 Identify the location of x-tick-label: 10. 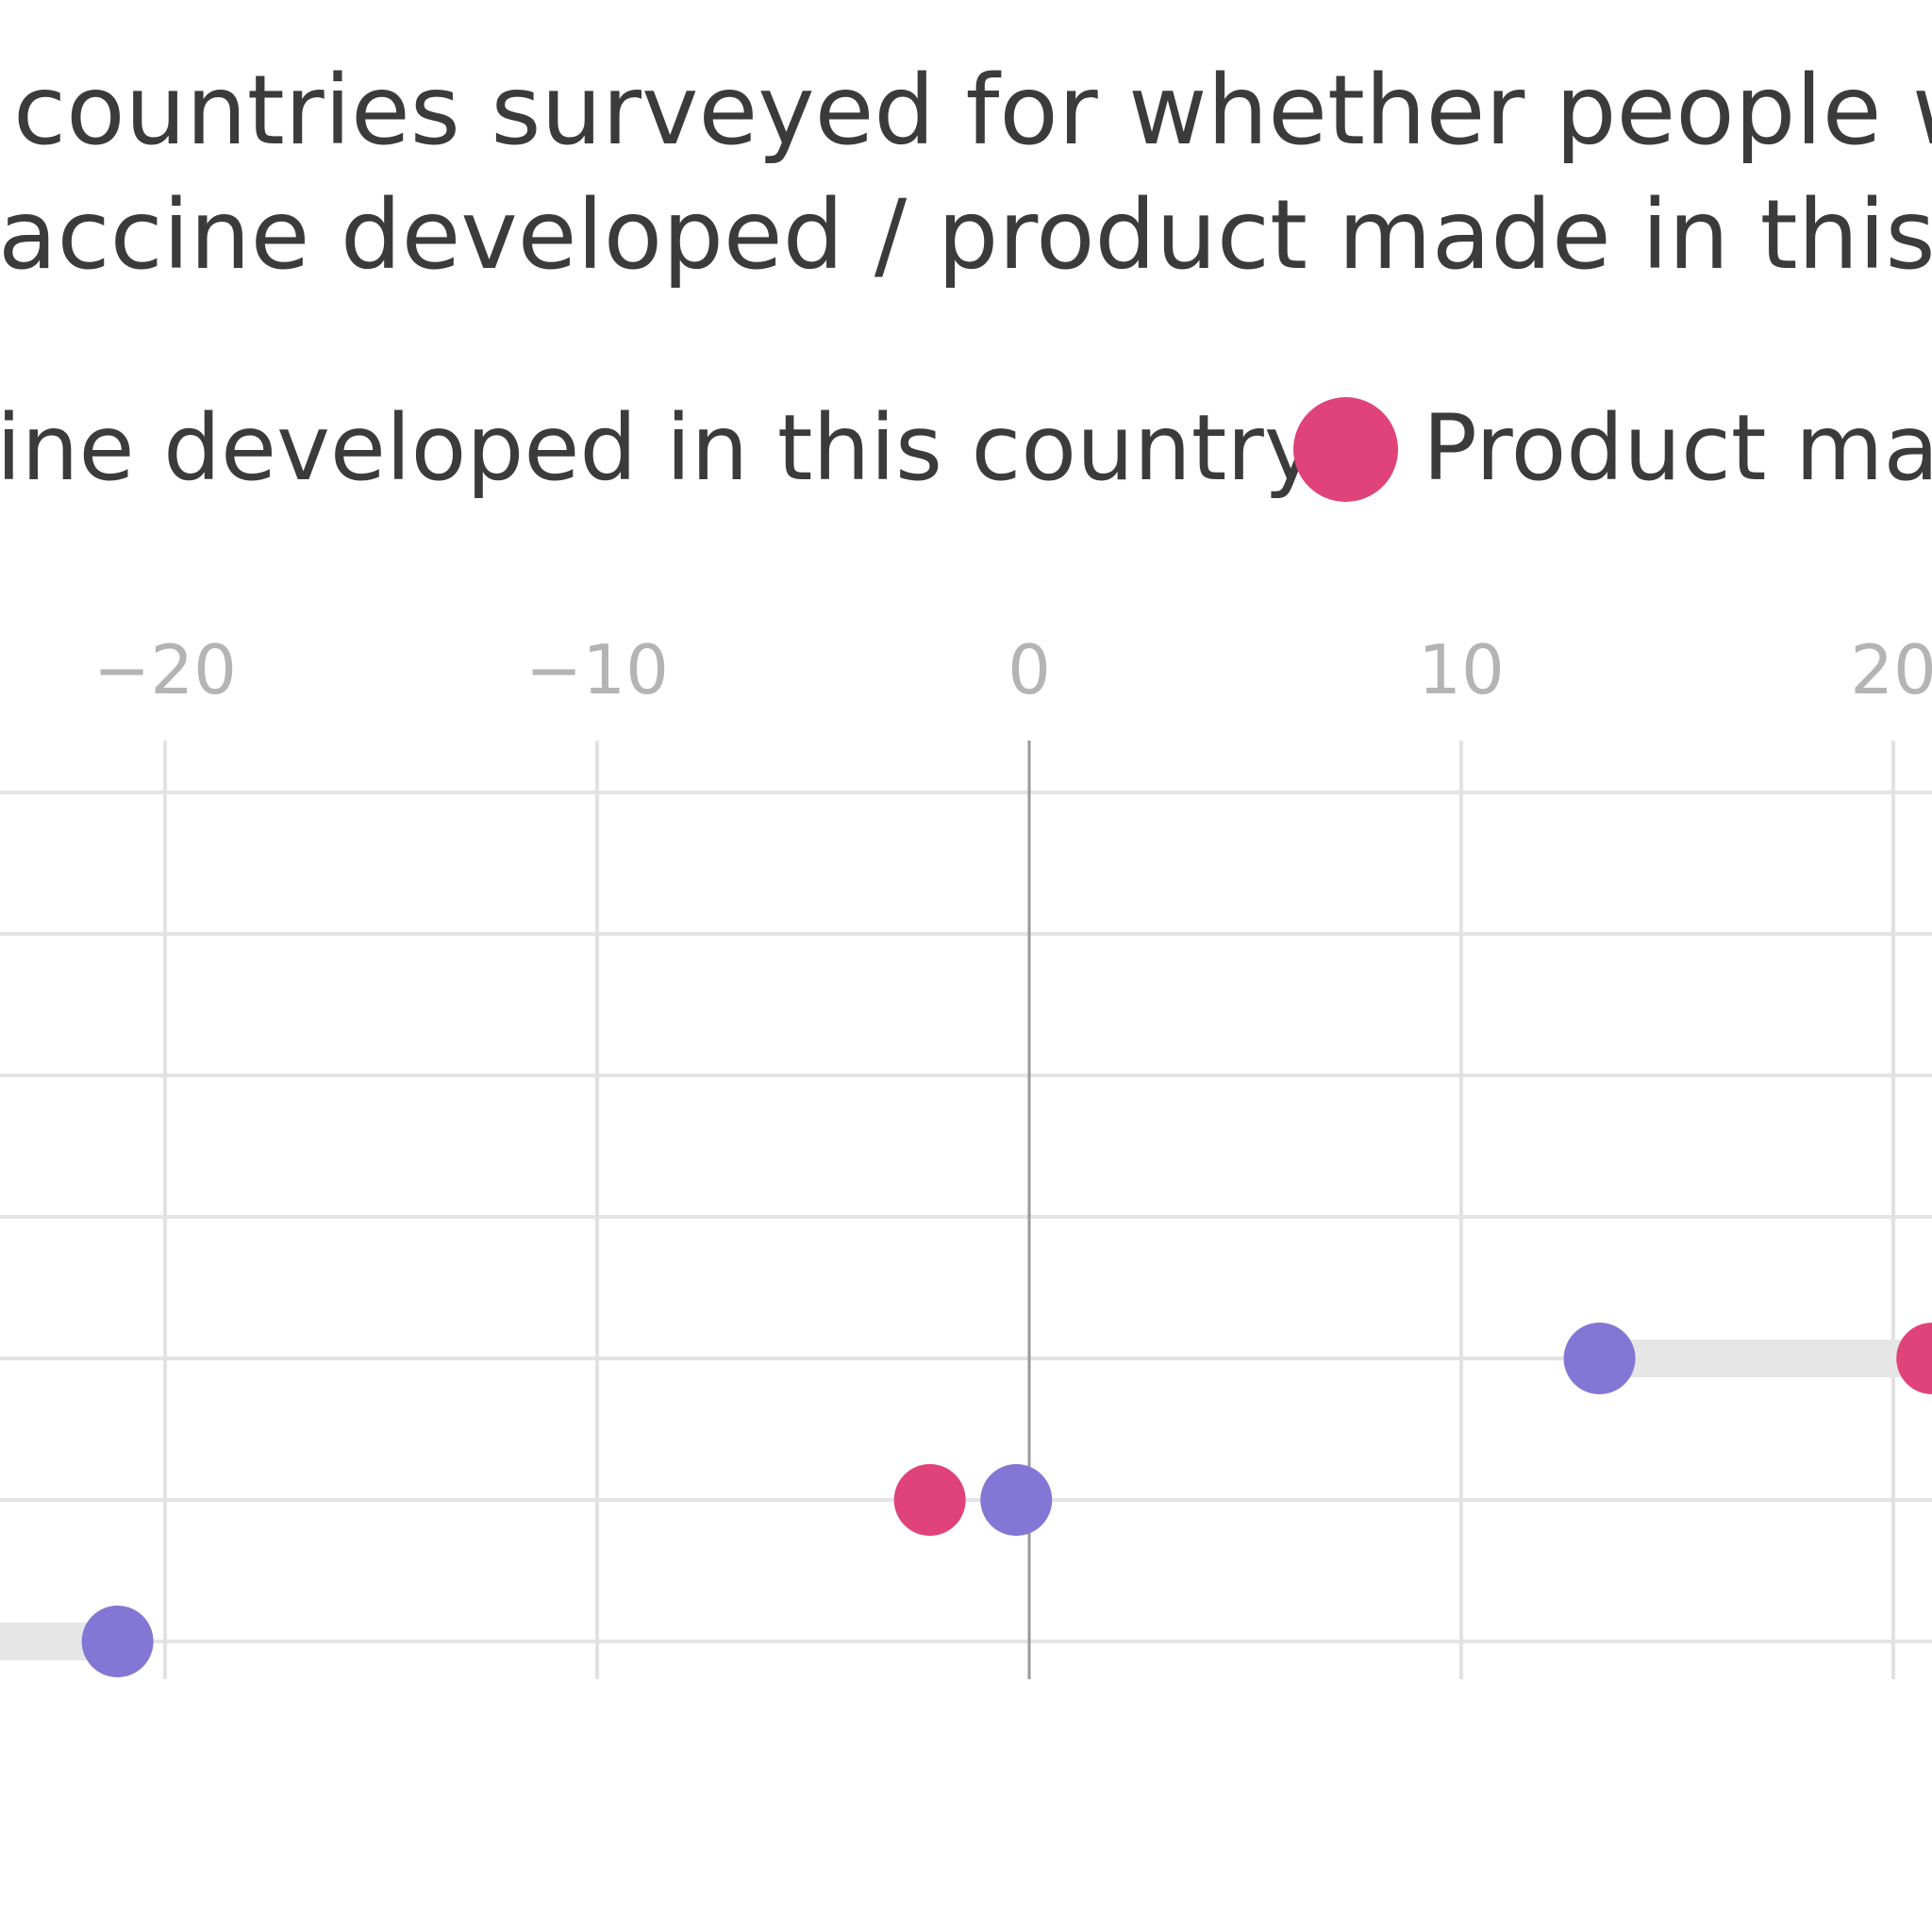
(1461, 670).